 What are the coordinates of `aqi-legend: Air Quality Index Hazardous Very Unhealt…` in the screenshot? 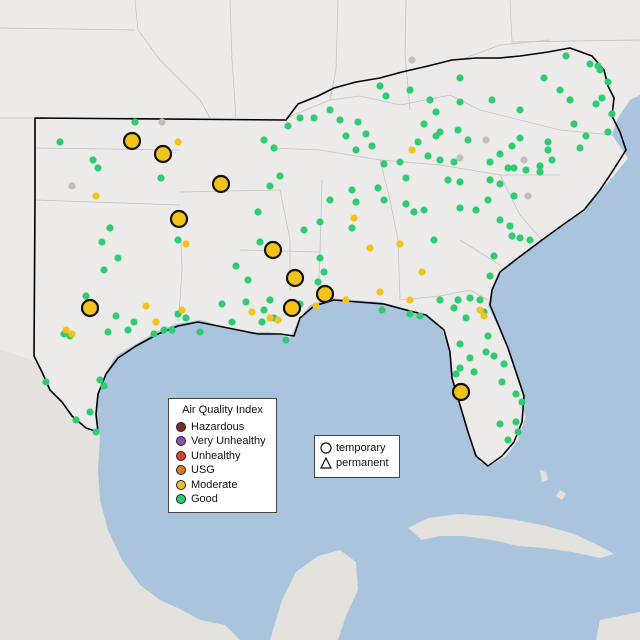 It's located at (222, 455).